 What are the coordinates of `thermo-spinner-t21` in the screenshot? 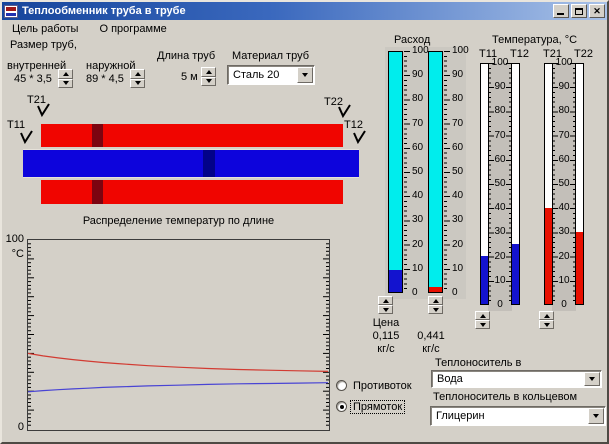 It's located at (546, 320).